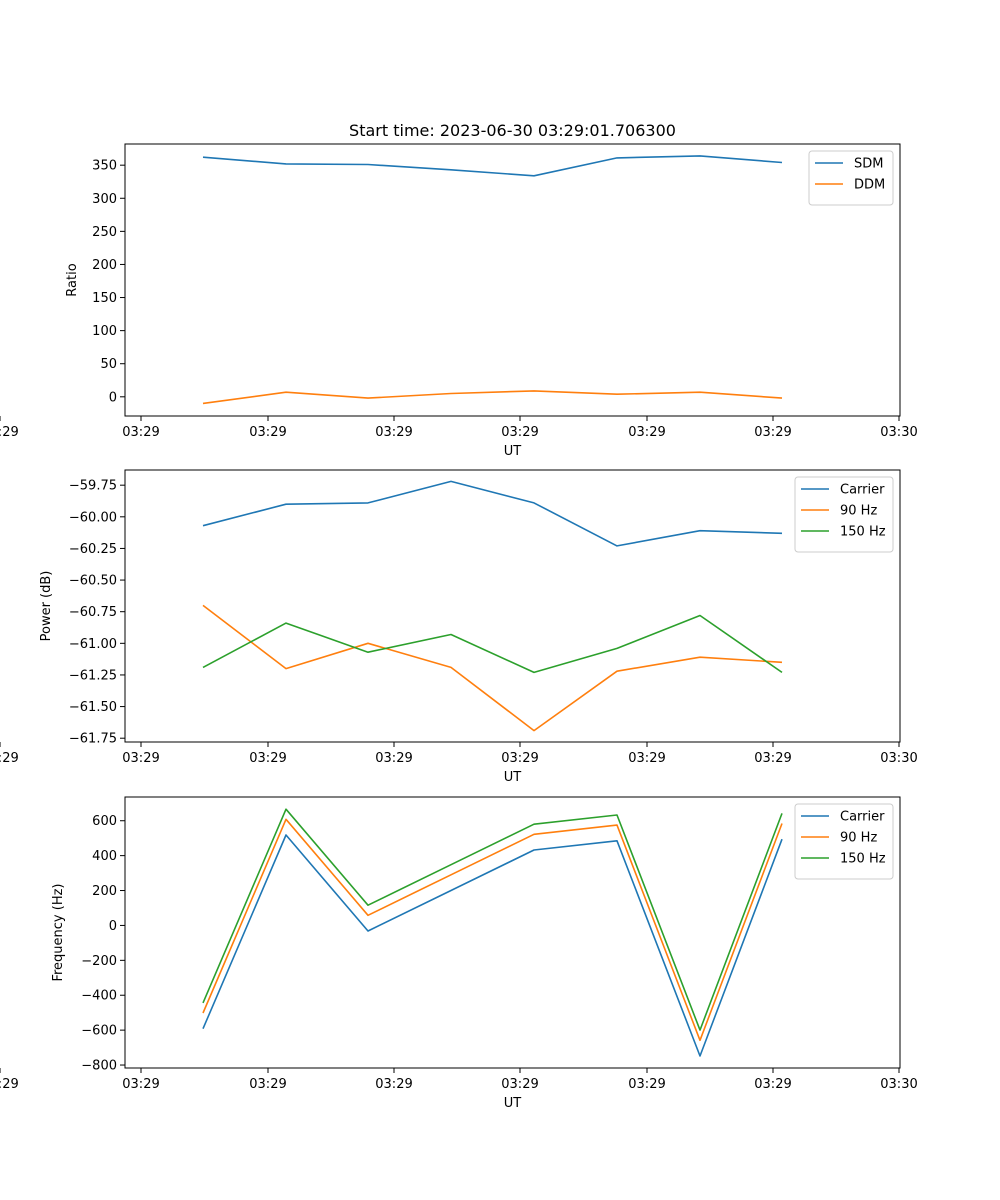  What do you see at coordinates (492, 166) in the screenshot?
I see `series-line-sdm` at bounding box center [492, 166].